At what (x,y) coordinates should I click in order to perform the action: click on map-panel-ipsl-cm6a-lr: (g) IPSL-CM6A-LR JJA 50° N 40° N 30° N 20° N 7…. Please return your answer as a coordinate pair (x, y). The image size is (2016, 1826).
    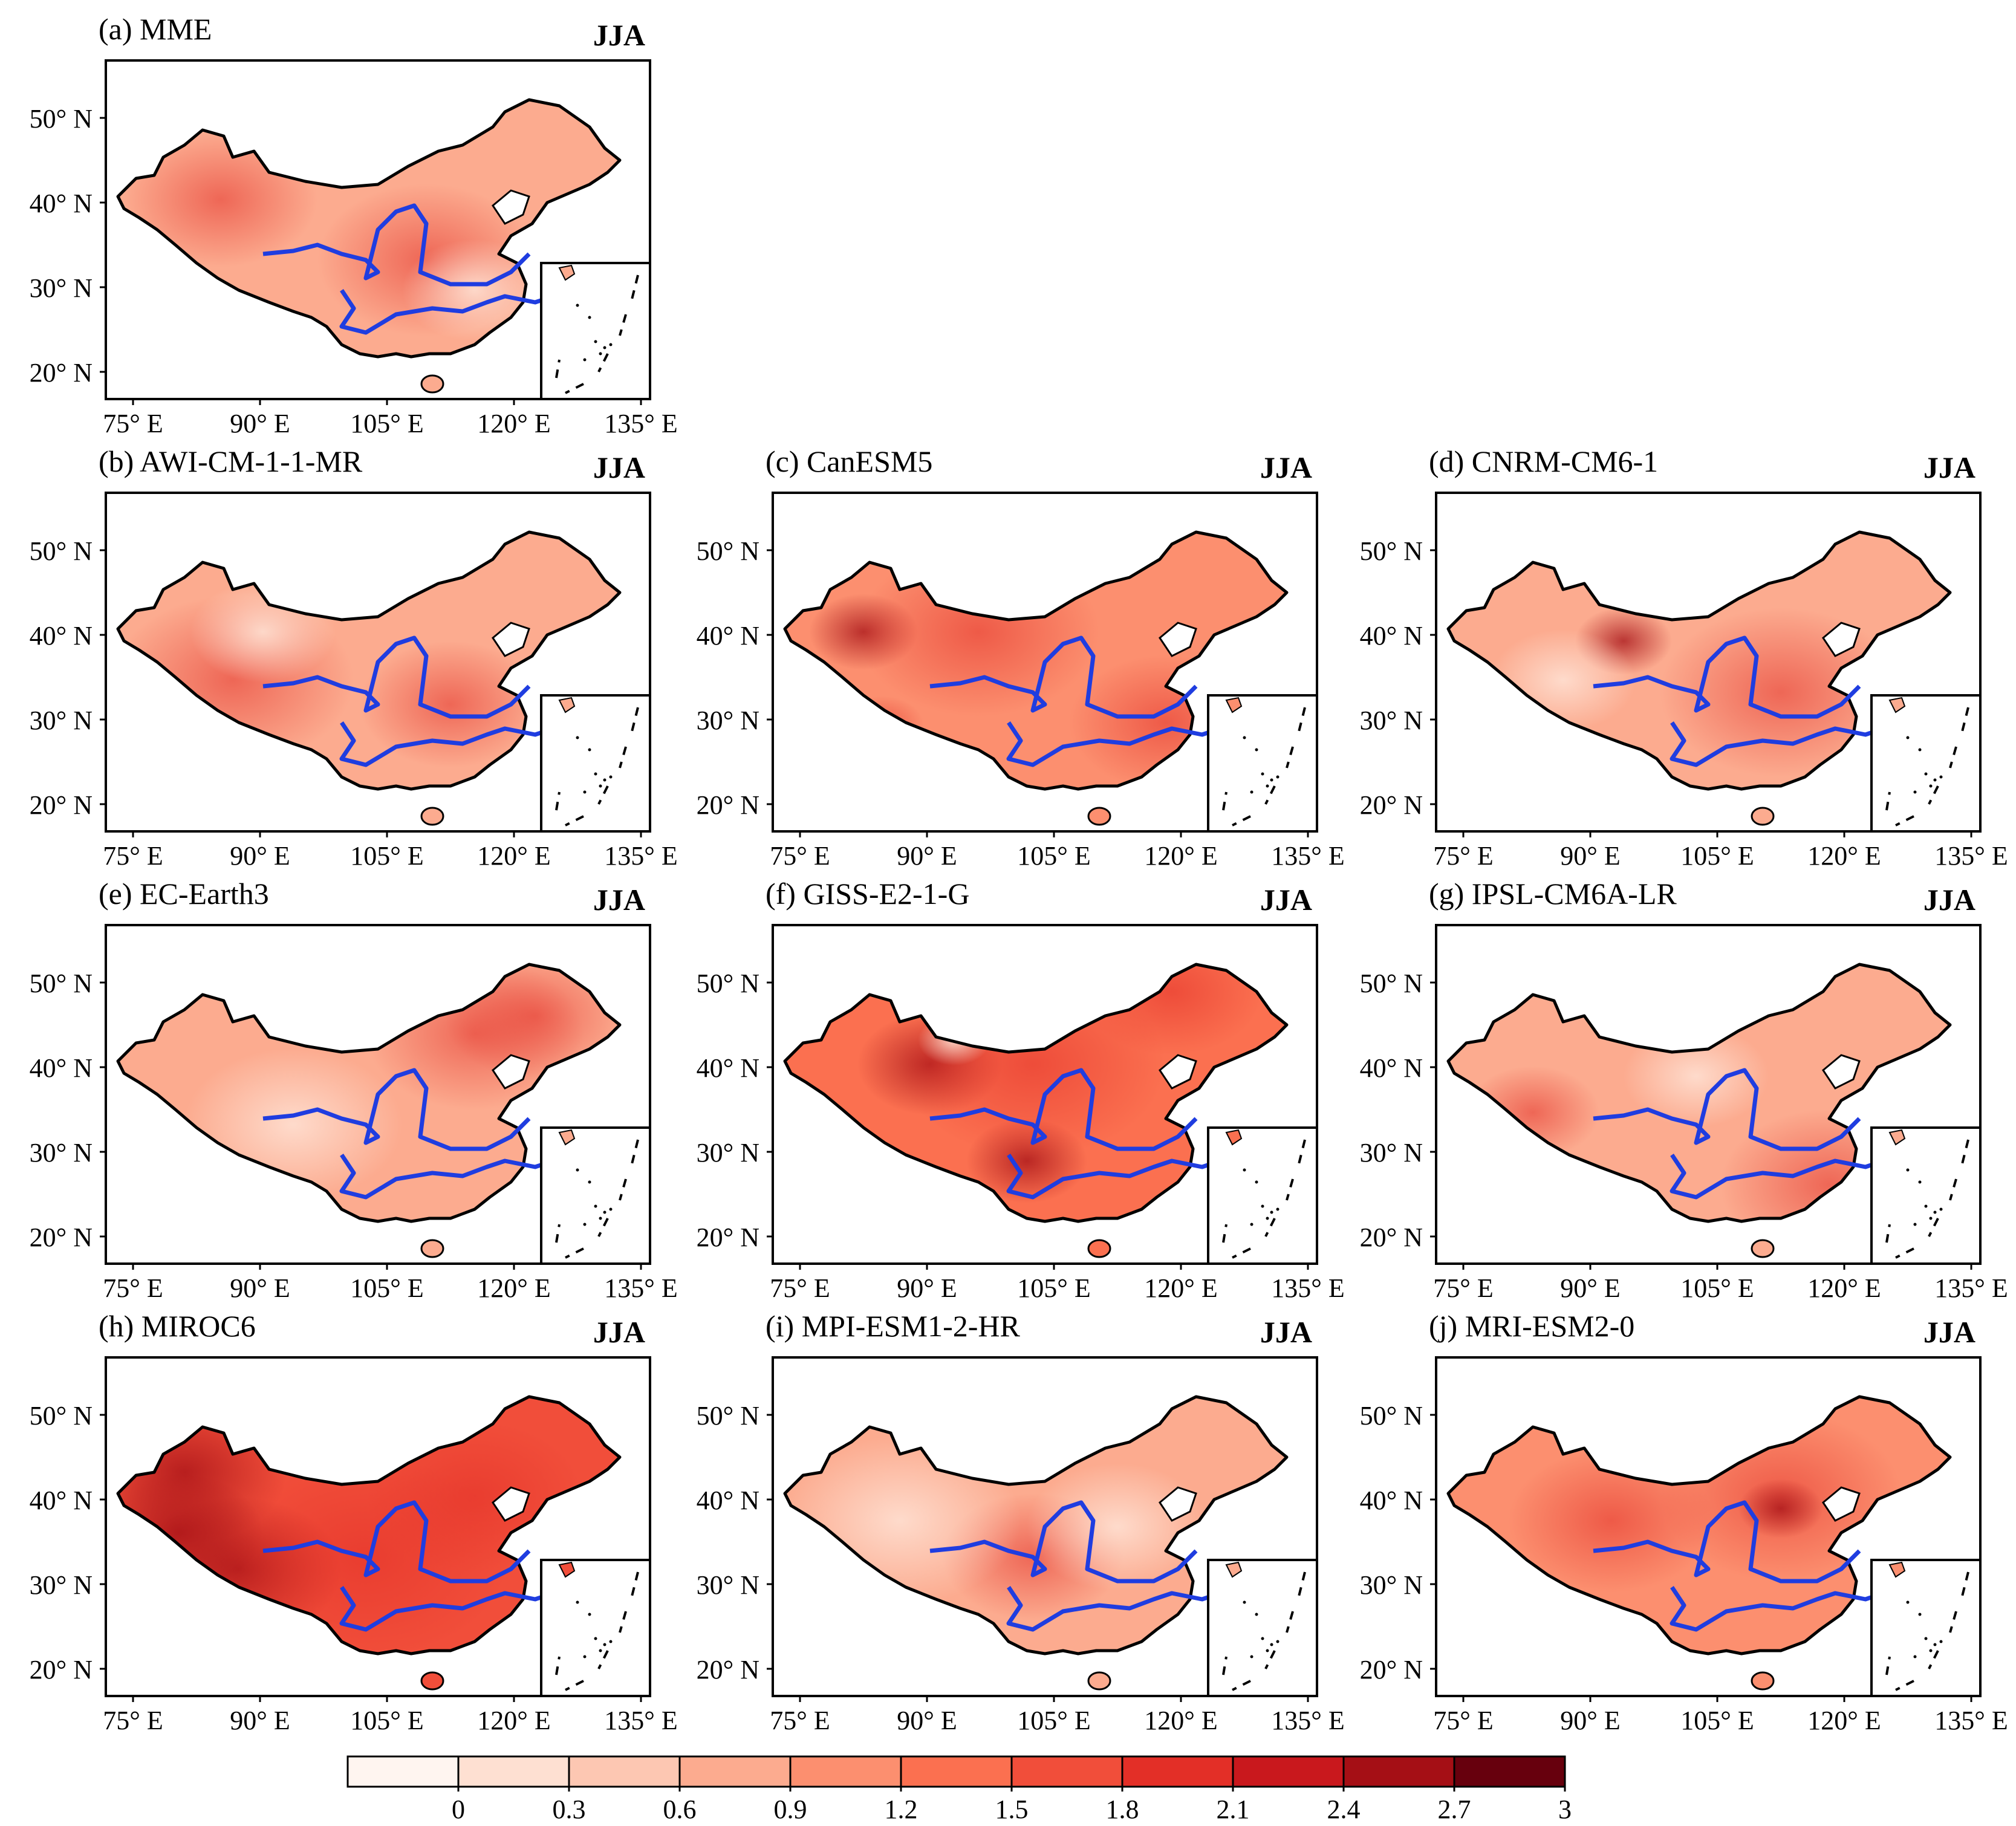
    Looking at the image, I should click on (1684, 1090).